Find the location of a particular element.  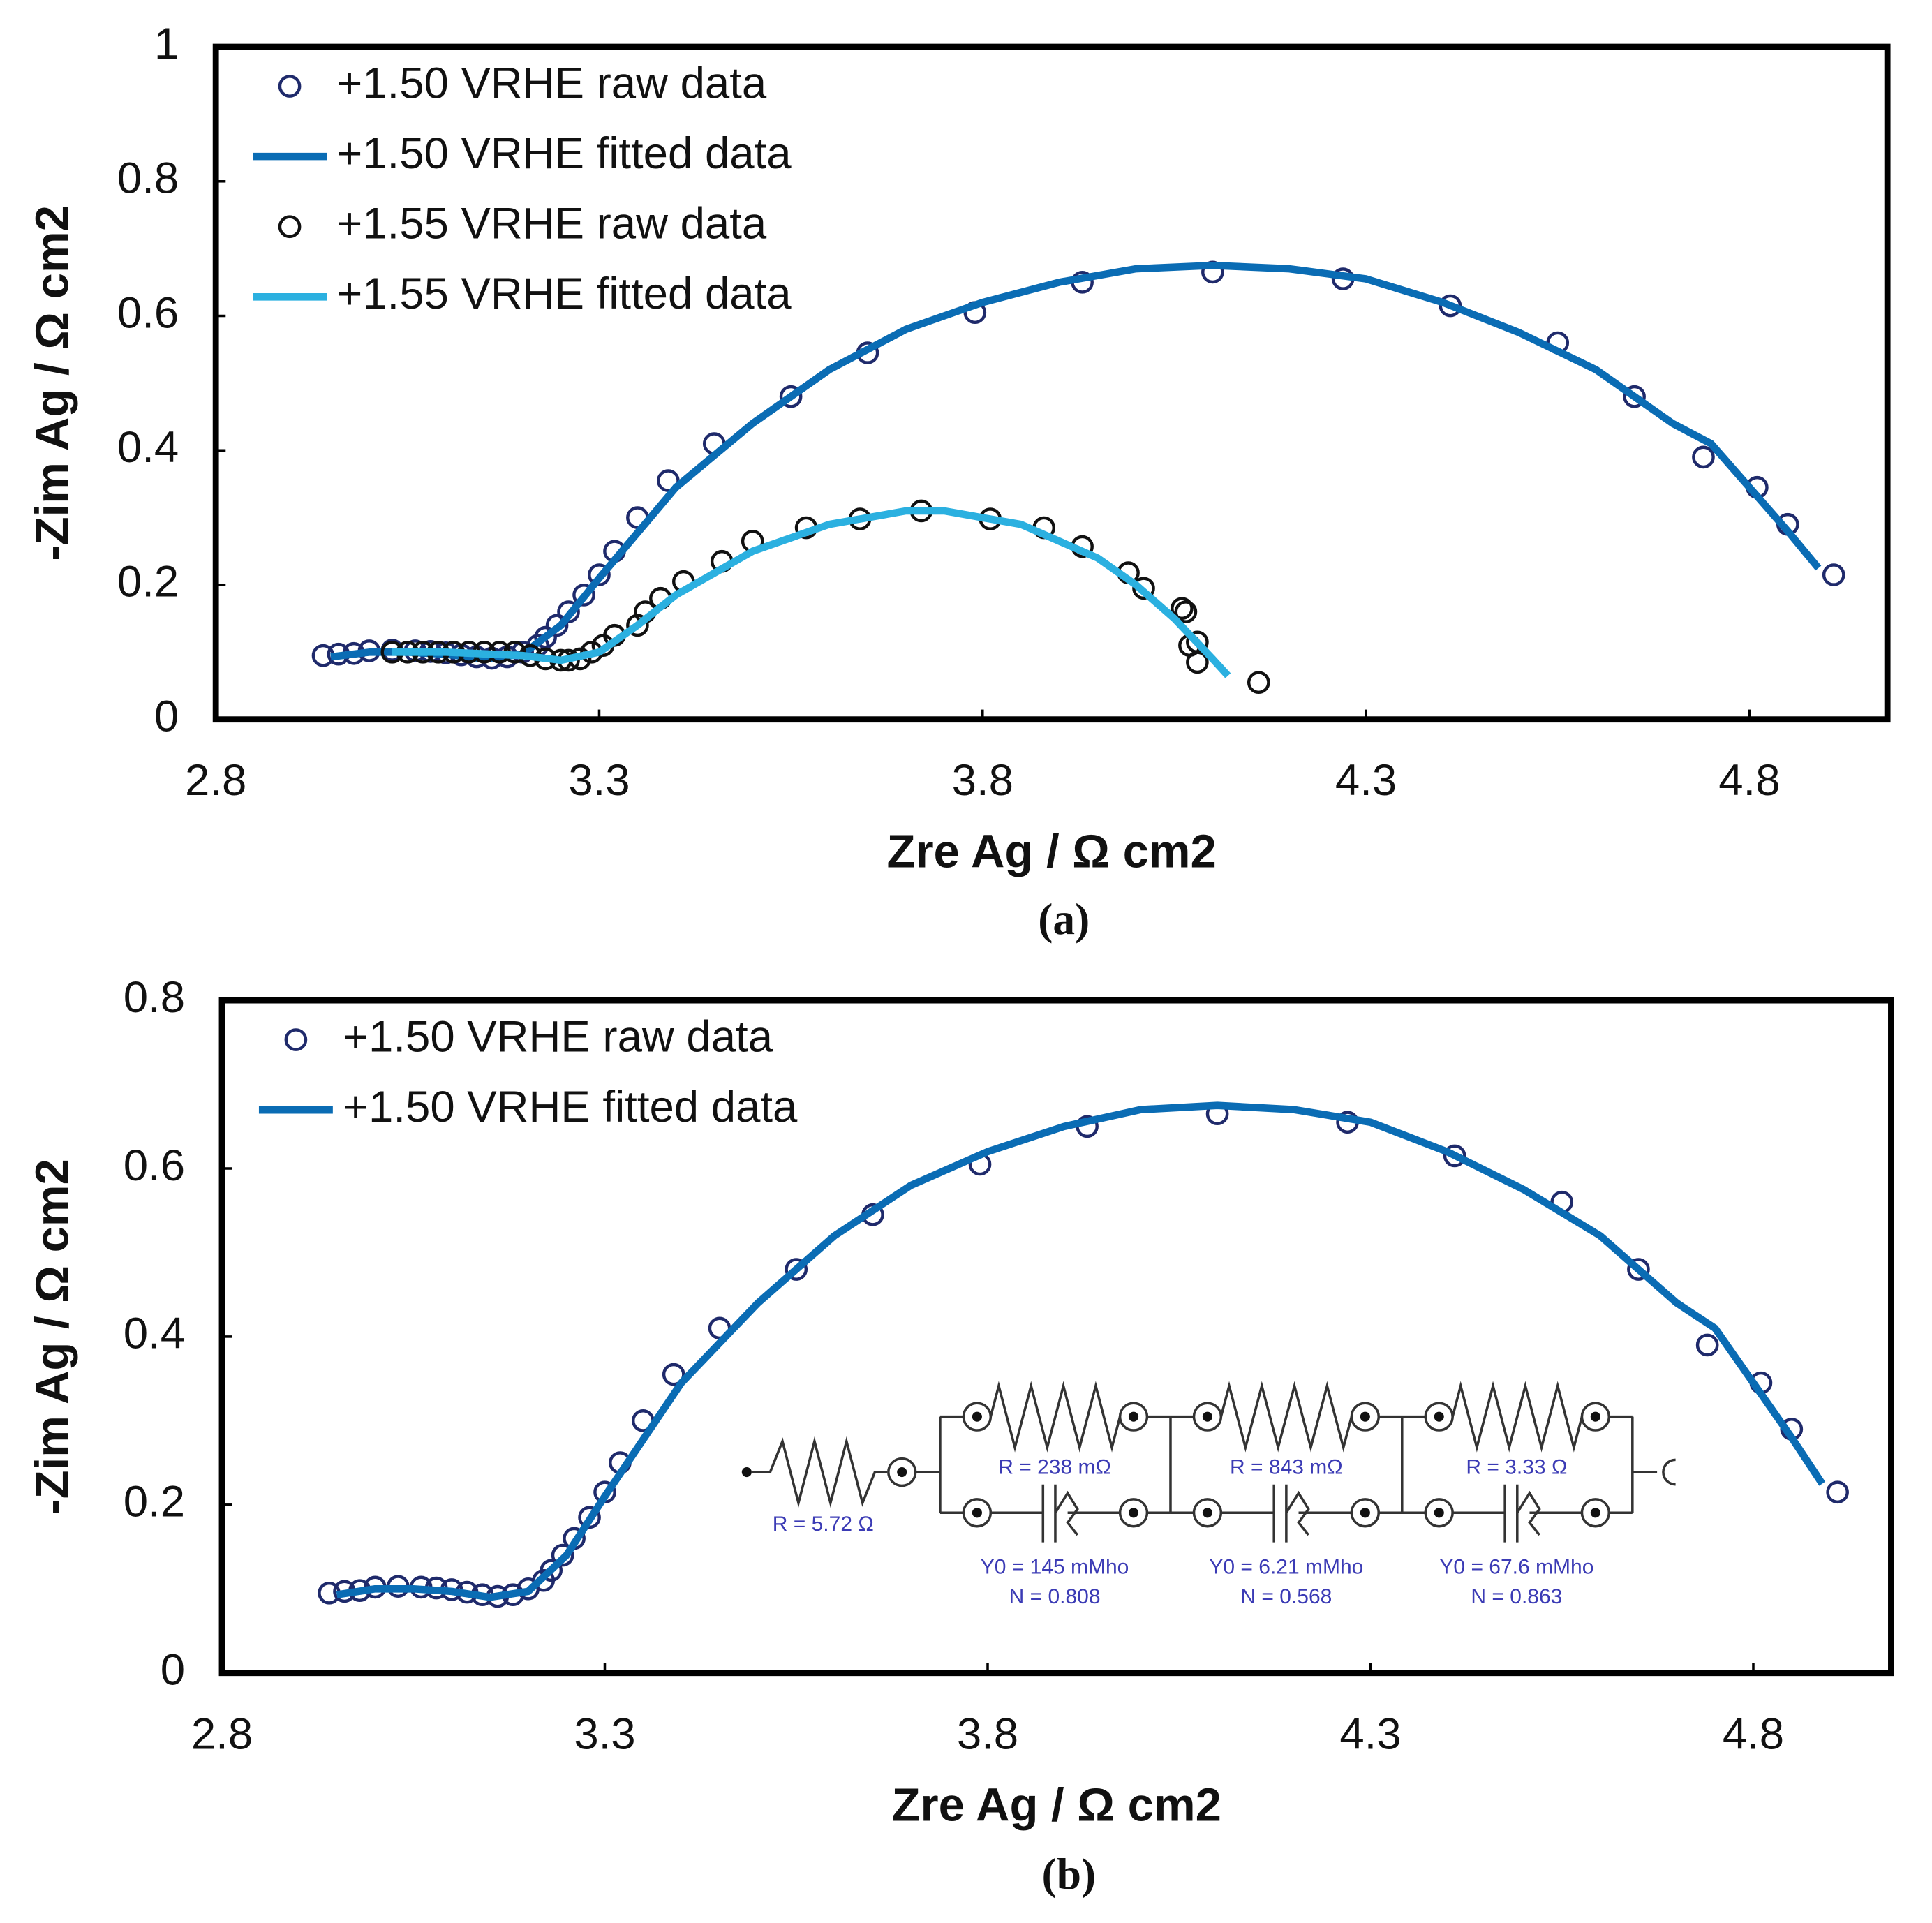

caption: (a) is located at coordinates (1064, 919).